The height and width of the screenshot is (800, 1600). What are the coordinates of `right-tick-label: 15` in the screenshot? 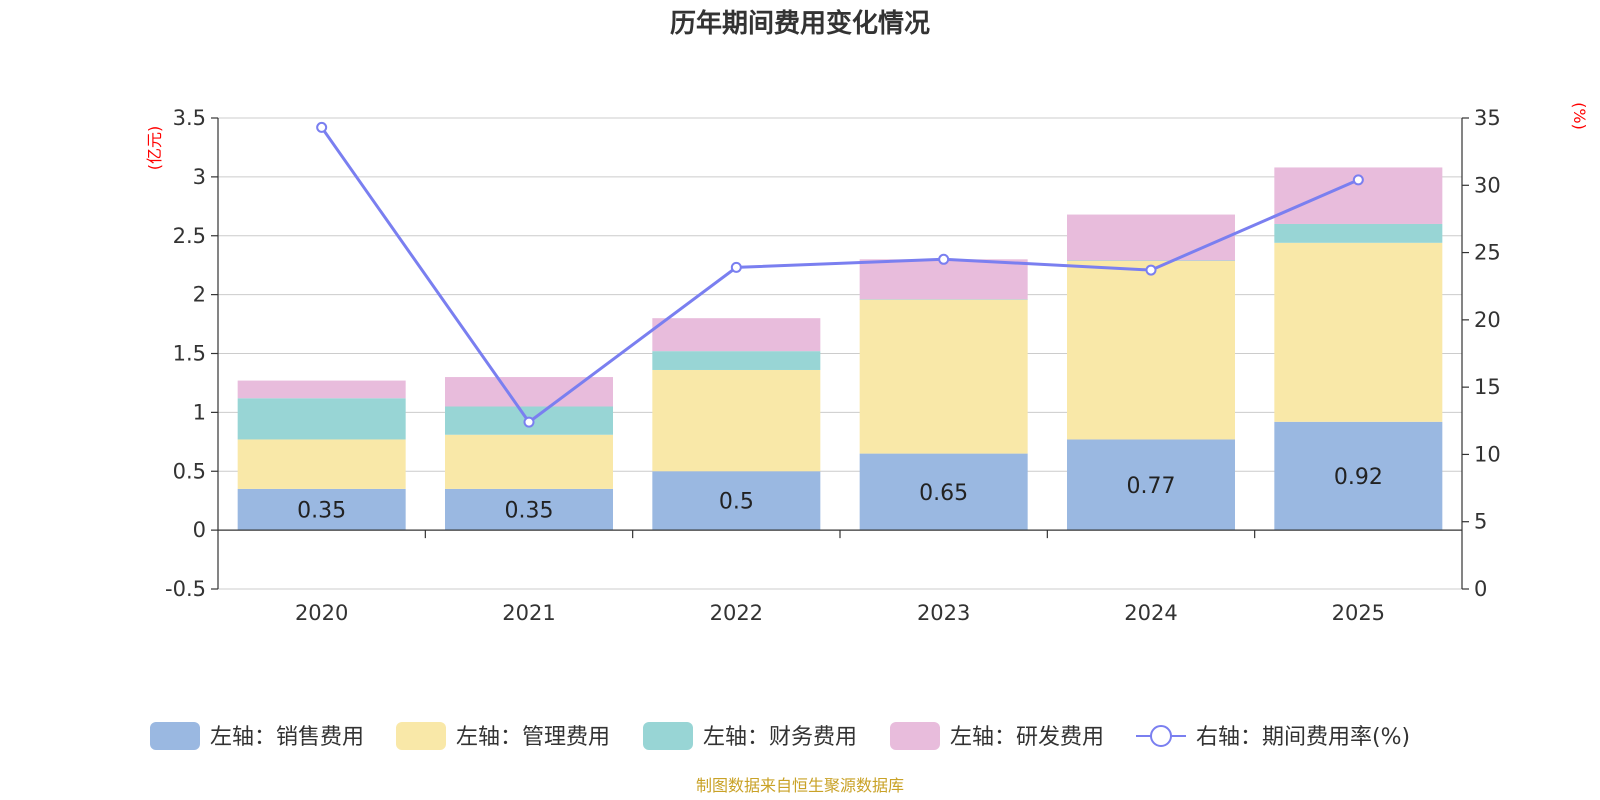 It's located at (1487, 387).